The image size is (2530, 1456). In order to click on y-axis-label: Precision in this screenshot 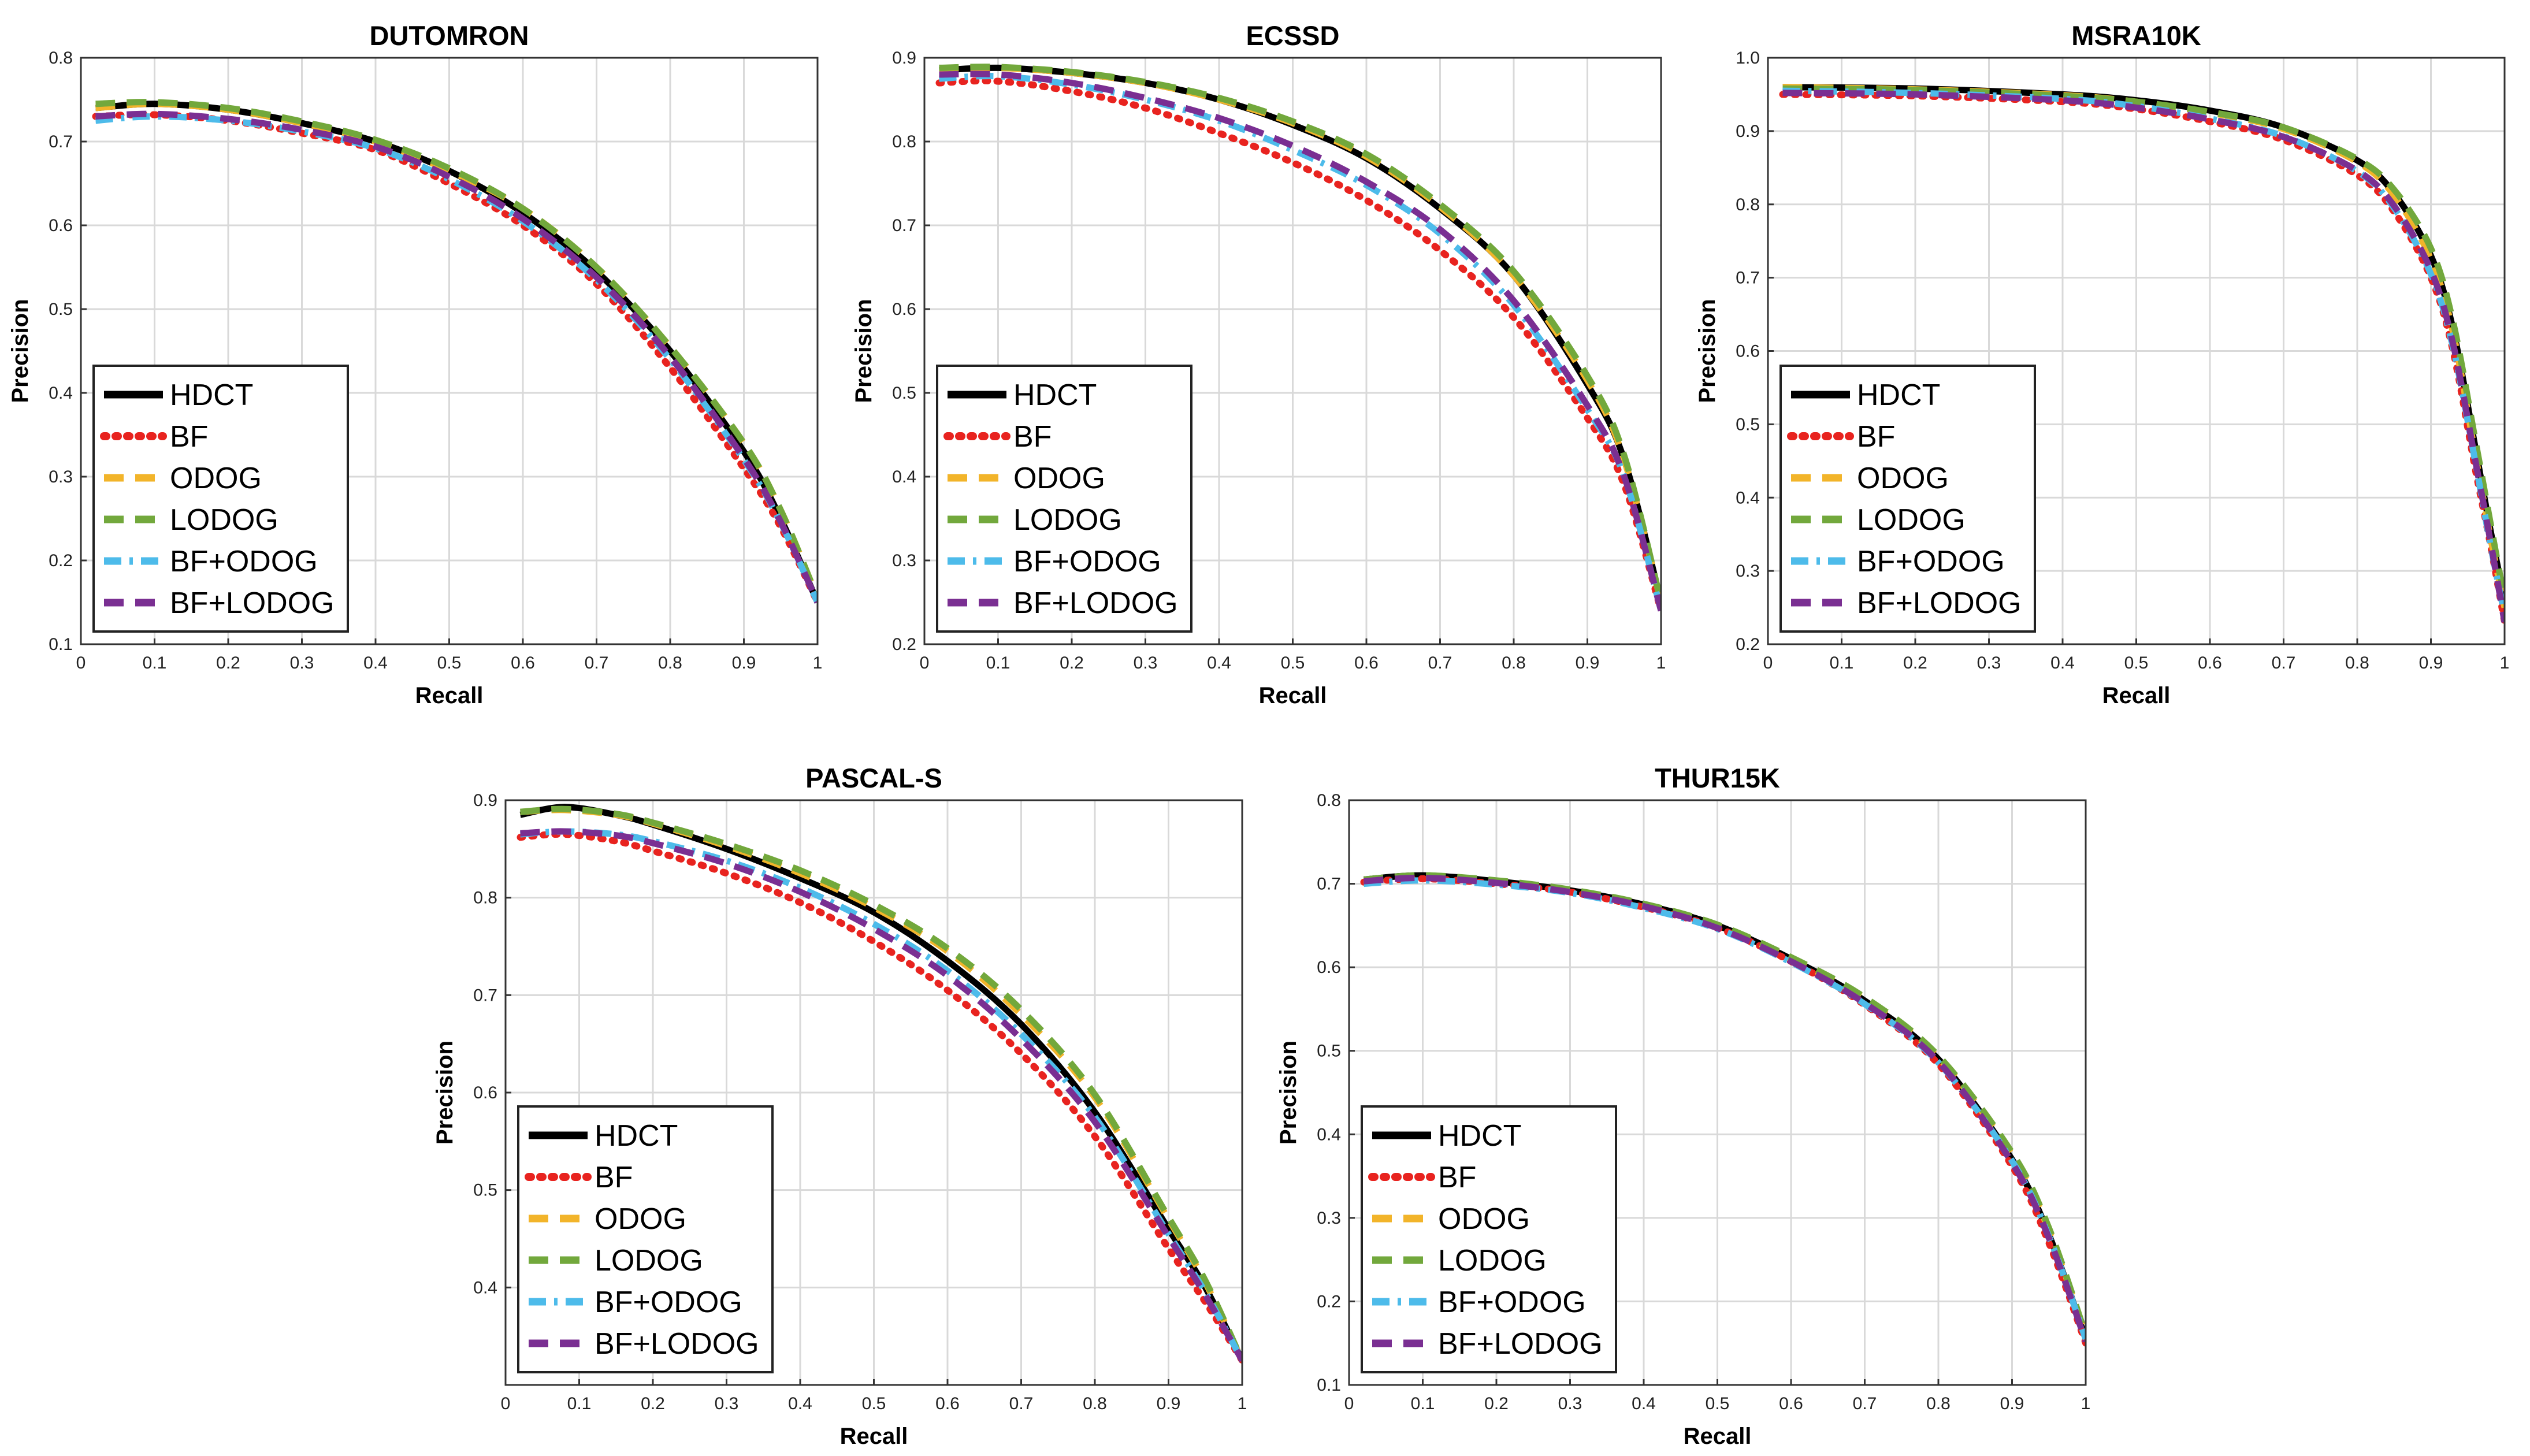, I will do `click(445, 1093)`.